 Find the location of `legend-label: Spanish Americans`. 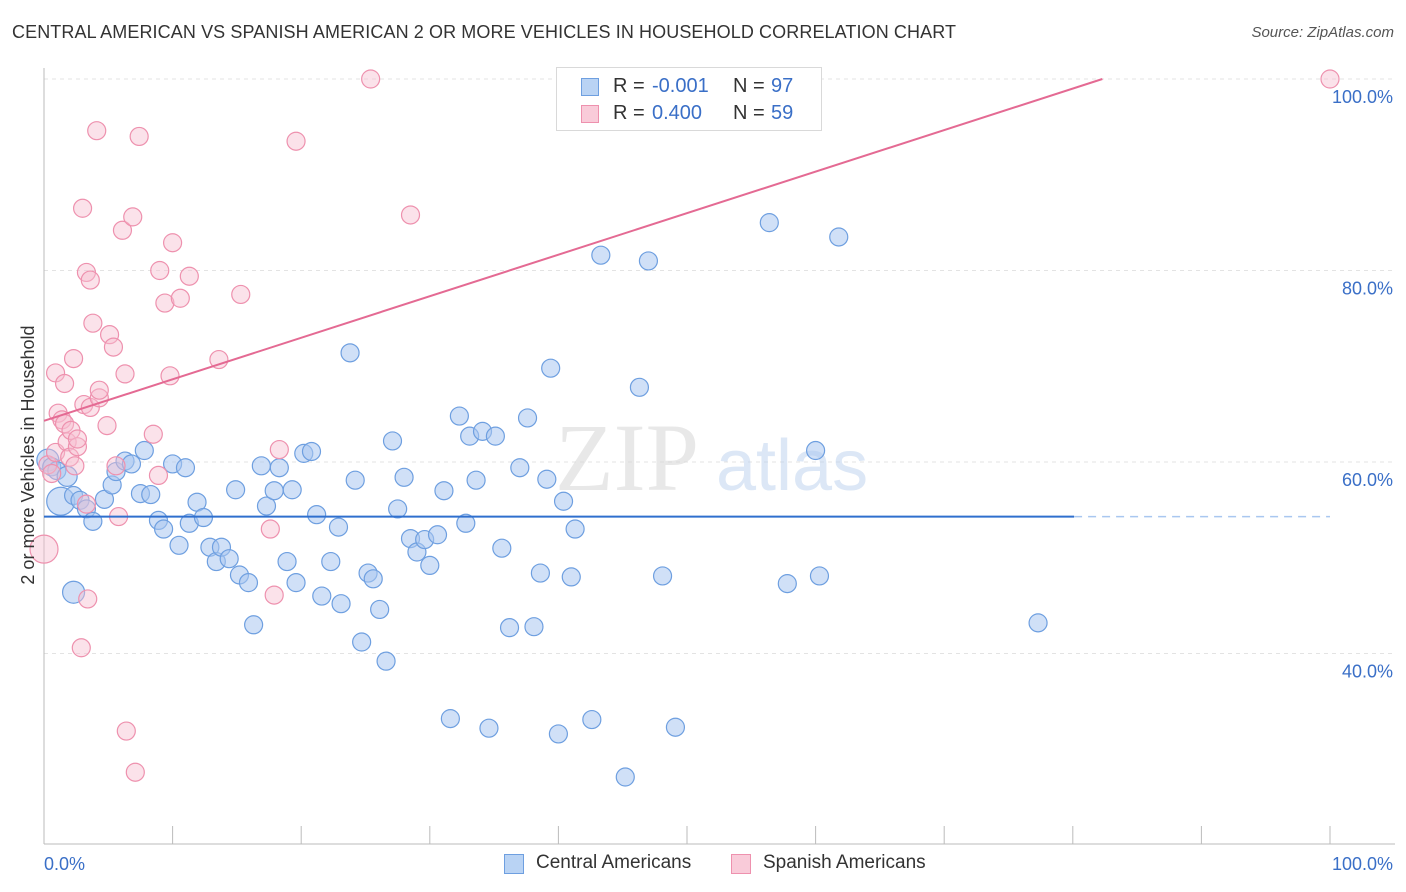

legend-label: Spanish Americans is located at coordinates (844, 862).